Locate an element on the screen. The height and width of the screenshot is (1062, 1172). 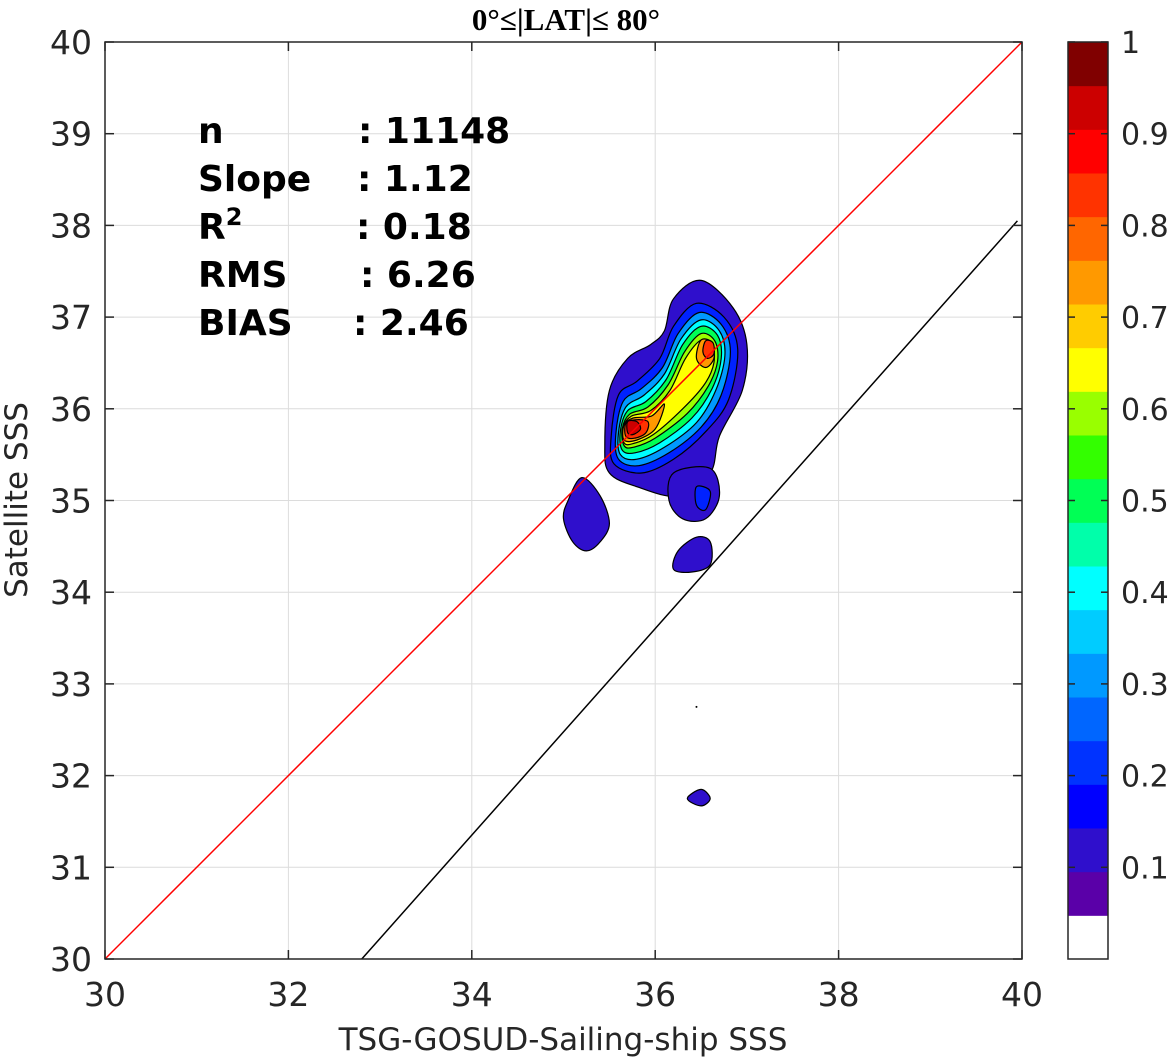
y-tick-label: 38 is located at coordinates (71, 225).